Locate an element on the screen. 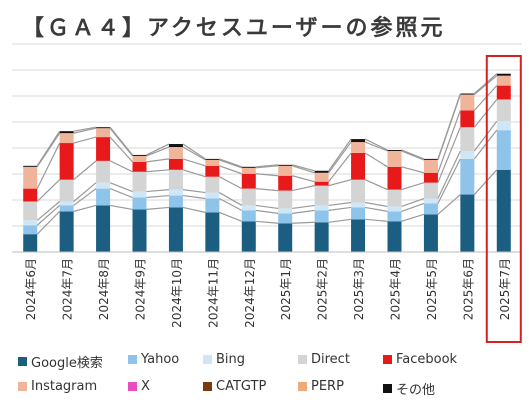 The height and width of the screenshot is (412, 530). legend-label: X is located at coordinates (145, 386).